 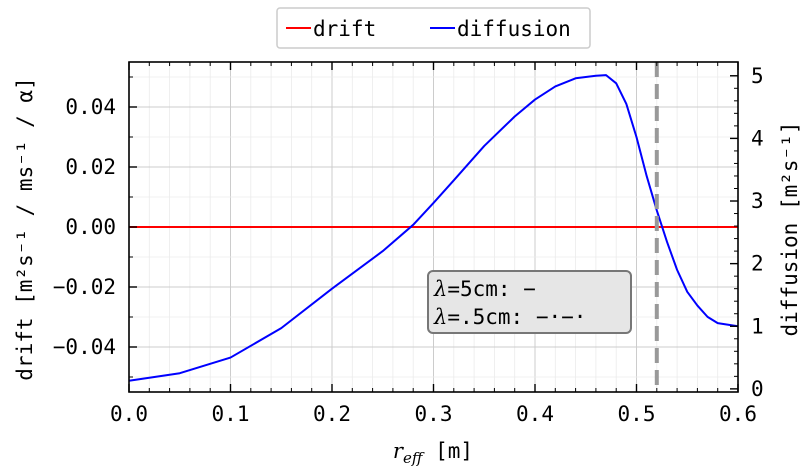 What do you see at coordinates (514, 29) in the screenshot?
I see `legend-label-diffusion: diffusion` at bounding box center [514, 29].